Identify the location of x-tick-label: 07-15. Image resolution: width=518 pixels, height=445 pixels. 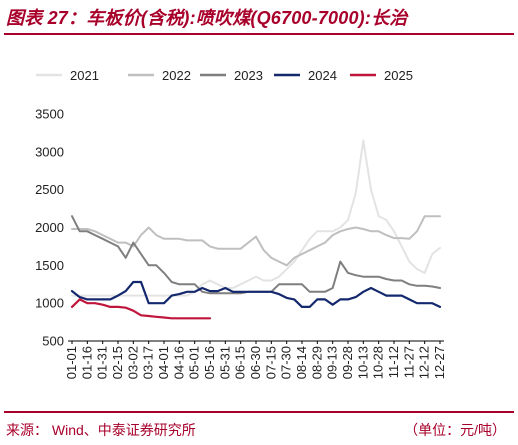
(270, 362).